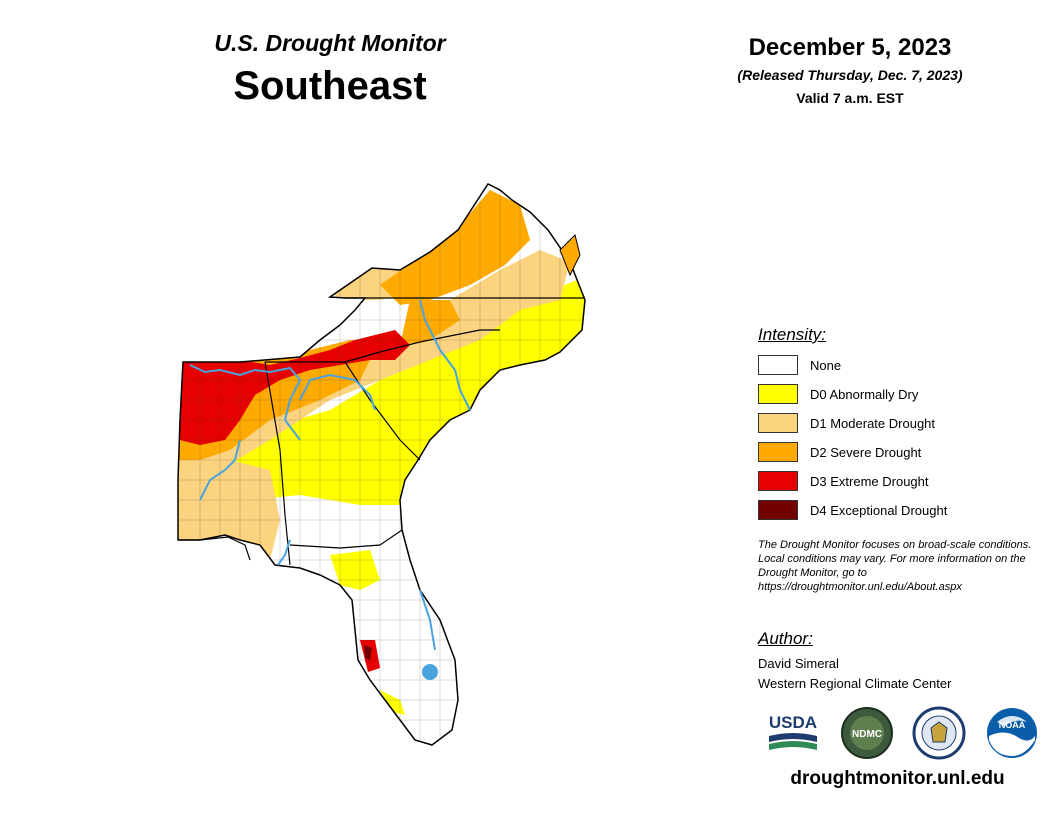 This screenshot has width=1056, height=816. What do you see at coordinates (785, 638) in the screenshot?
I see `author-heading: Author:` at bounding box center [785, 638].